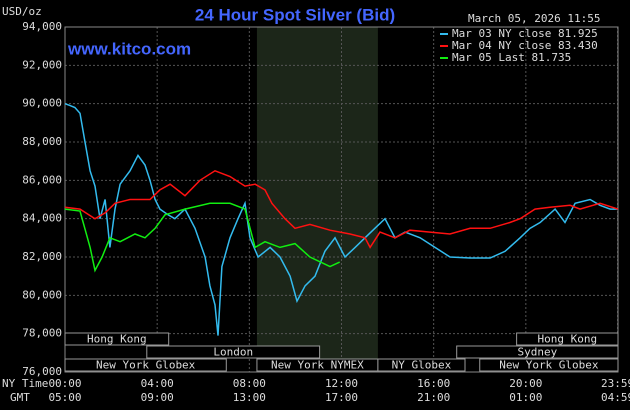 The width and height of the screenshot is (630, 410). What do you see at coordinates (295, 14) in the screenshot?
I see `chart-title: 24 Hour Spot Silver (Bid)` at bounding box center [295, 14].